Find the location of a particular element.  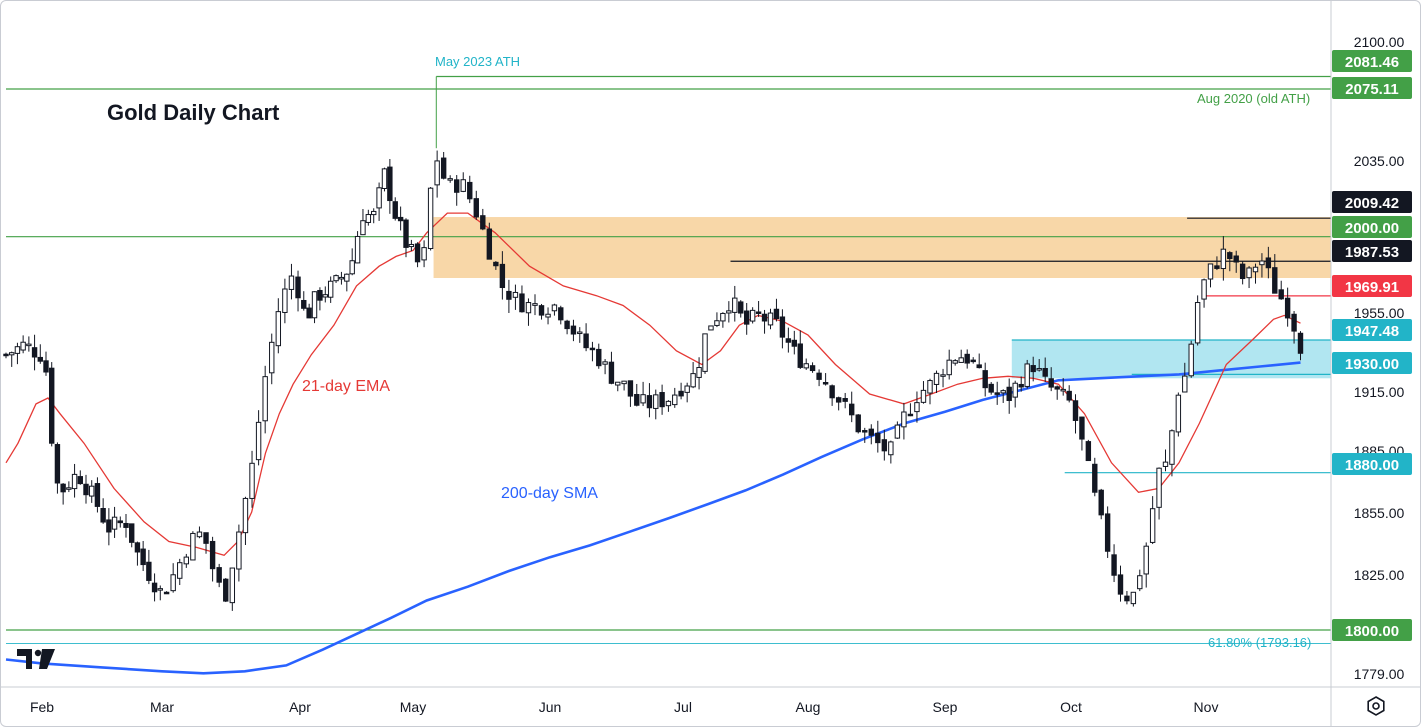

y-tick-label: 1825.00 is located at coordinates (1379, 575).